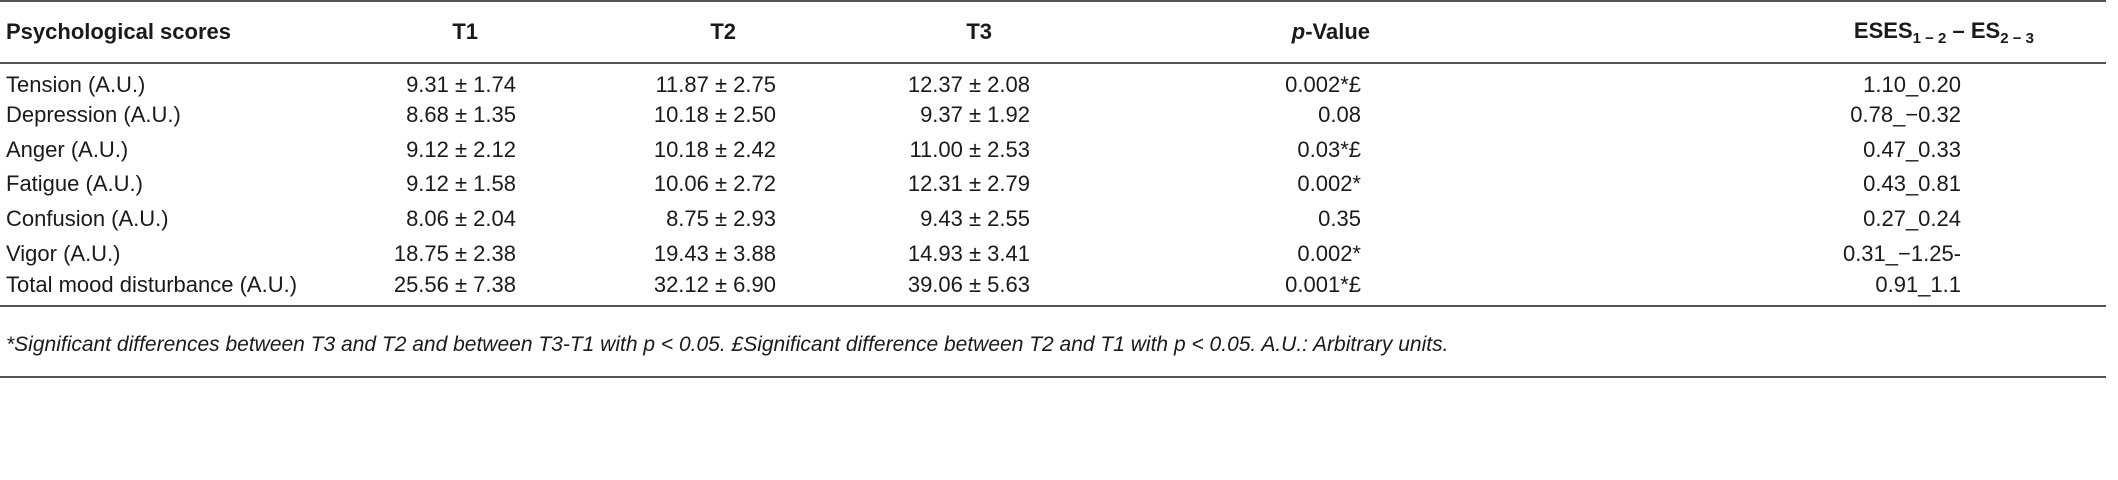 The image size is (2118, 480). What do you see at coordinates (454, 253) in the screenshot?
I see `cell-t1: 18.75 ± 2.38` at bounding box center [454, 253].